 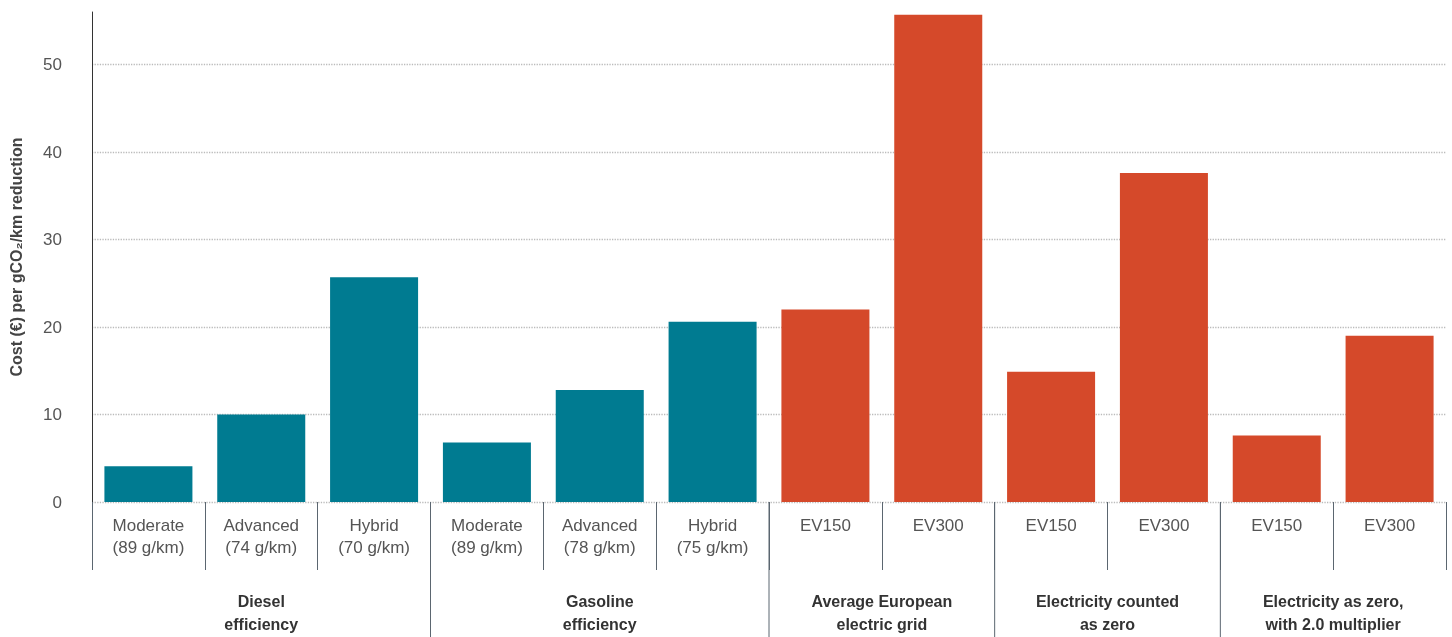 I want to click on y-tick-label: 30, so click(x=52, y=239).